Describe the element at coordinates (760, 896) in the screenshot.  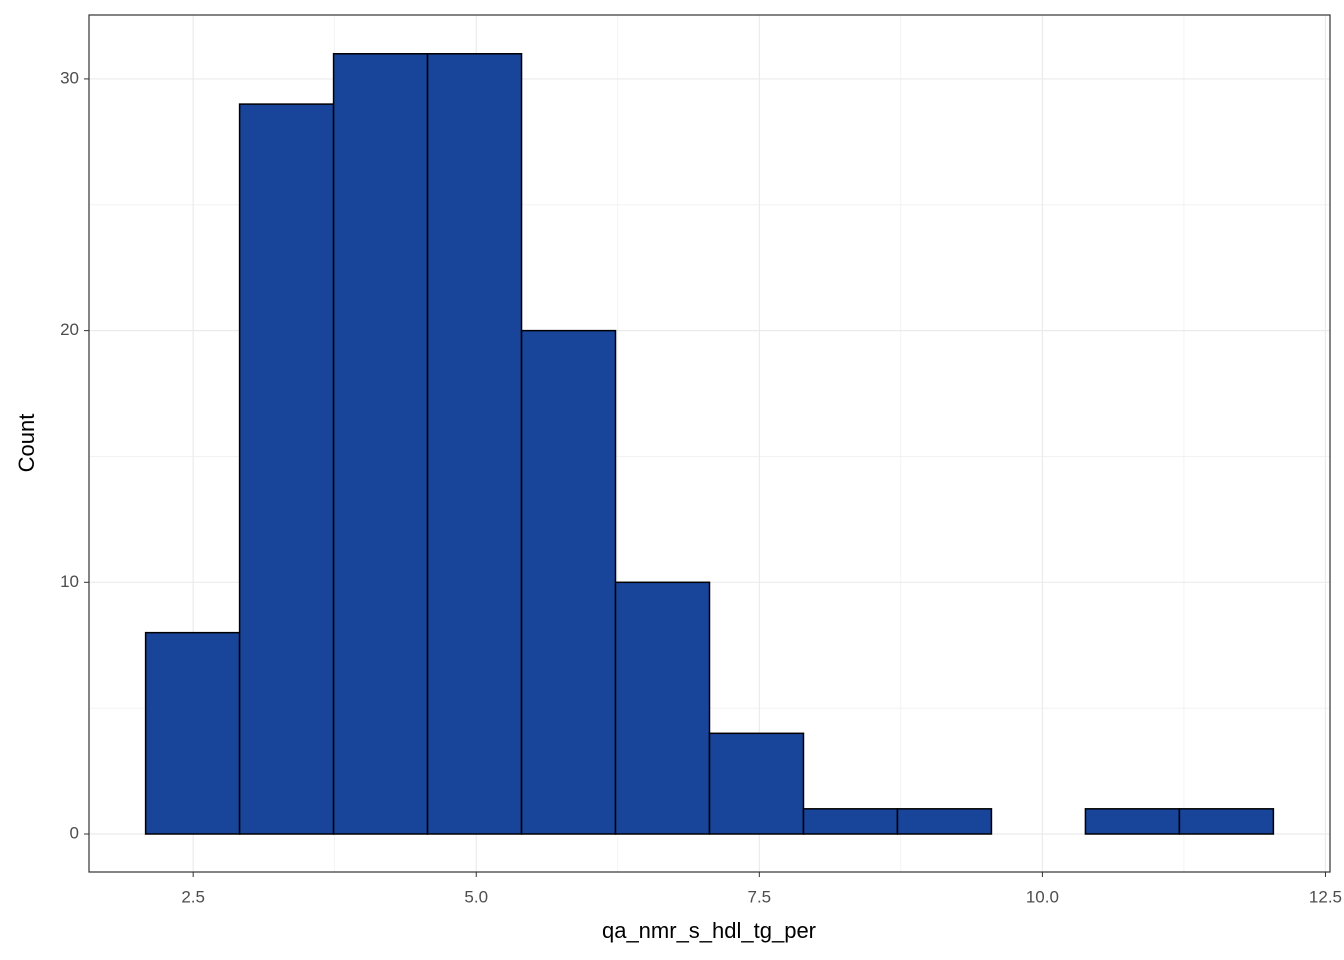
I see `x-tick-label: 7.5` at that location.